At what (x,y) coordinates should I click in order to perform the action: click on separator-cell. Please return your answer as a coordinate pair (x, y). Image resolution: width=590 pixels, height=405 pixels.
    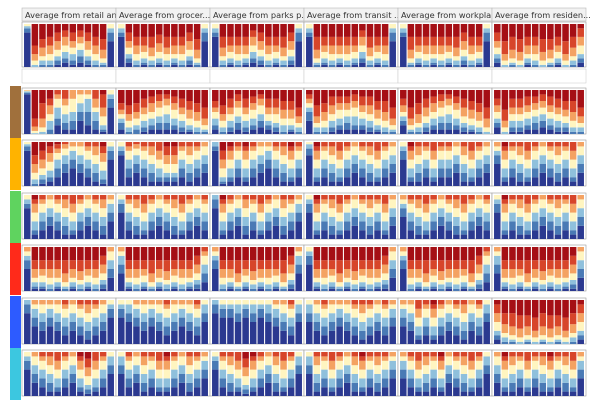
    Looking at the image, I should click on (351, 76).